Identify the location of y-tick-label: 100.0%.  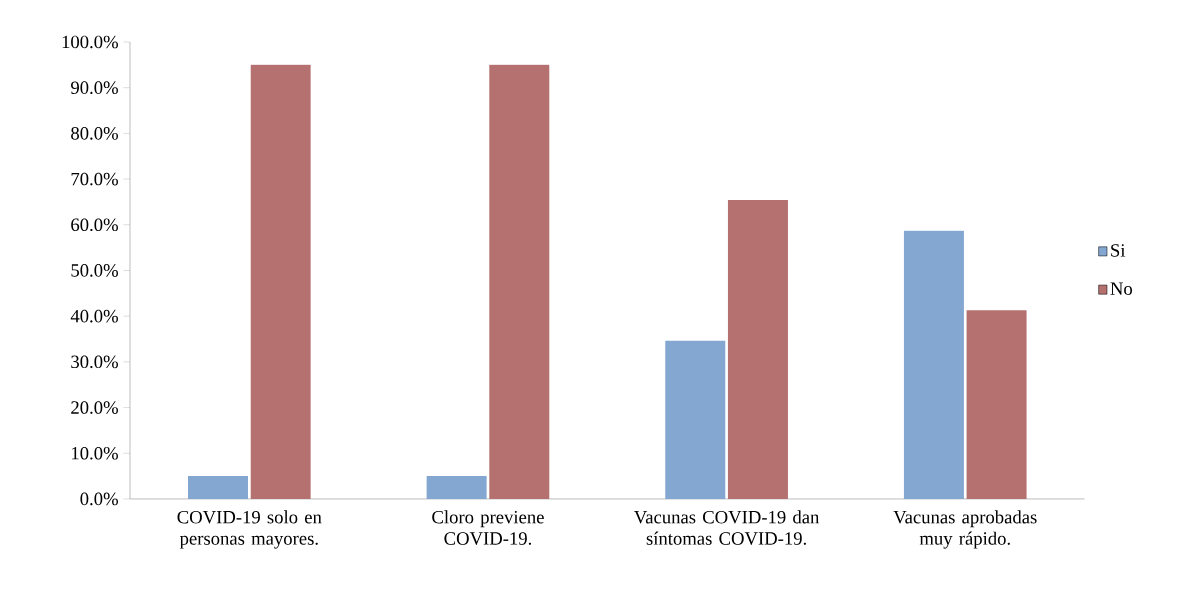
(90, 42).